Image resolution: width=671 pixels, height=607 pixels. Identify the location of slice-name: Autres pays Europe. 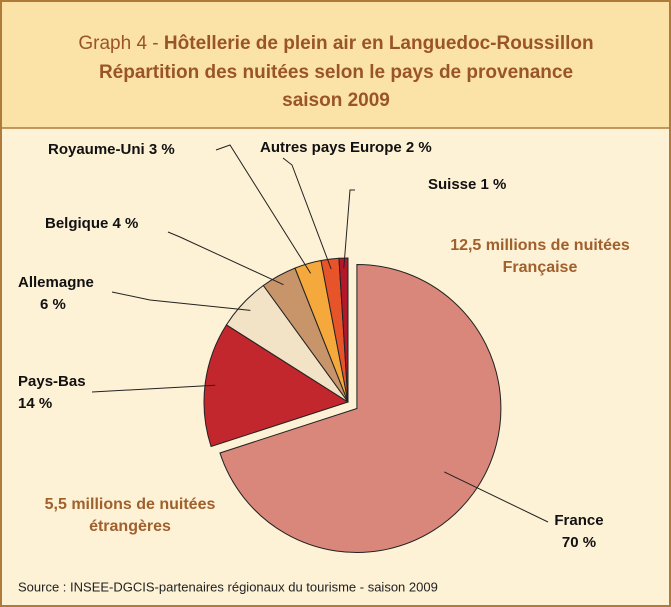
(331, 147).